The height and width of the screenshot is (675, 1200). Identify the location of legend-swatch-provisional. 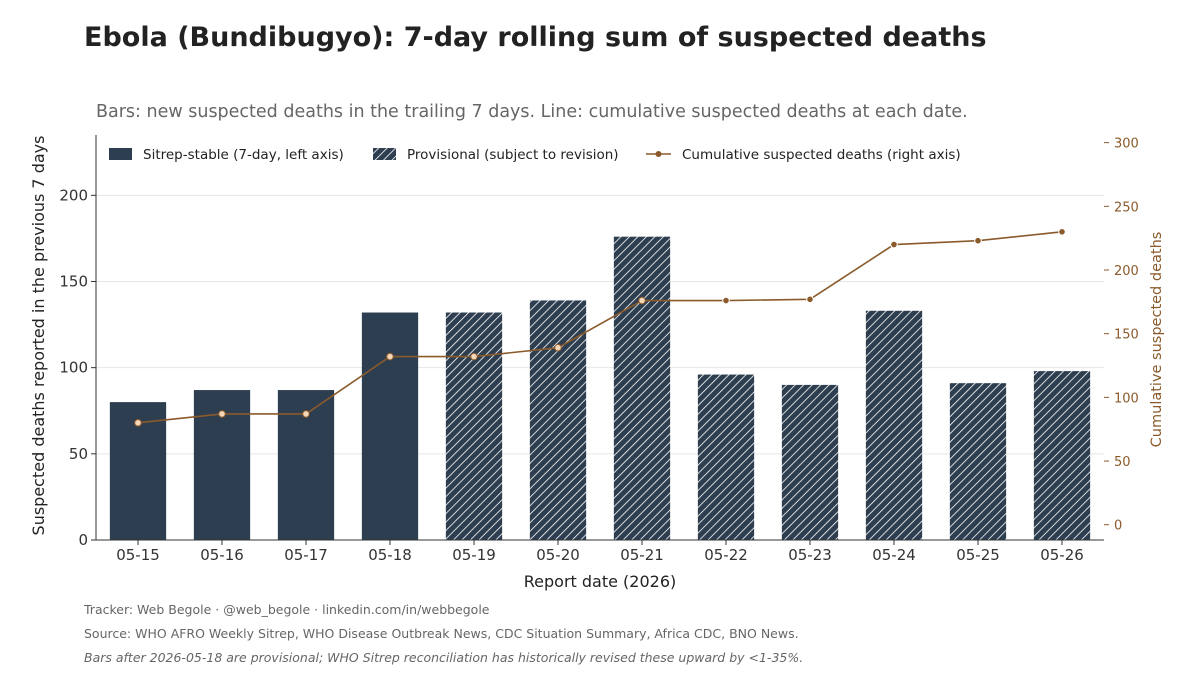
(384, 154).